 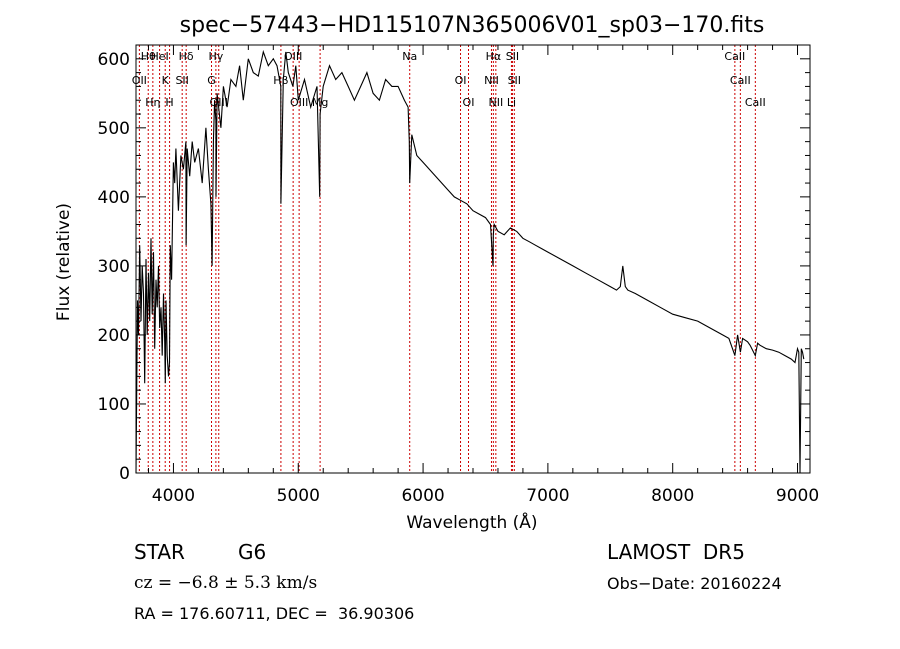 I want to click on obs-date: Obs−Date: 20160224, so click(x=694, y=583).